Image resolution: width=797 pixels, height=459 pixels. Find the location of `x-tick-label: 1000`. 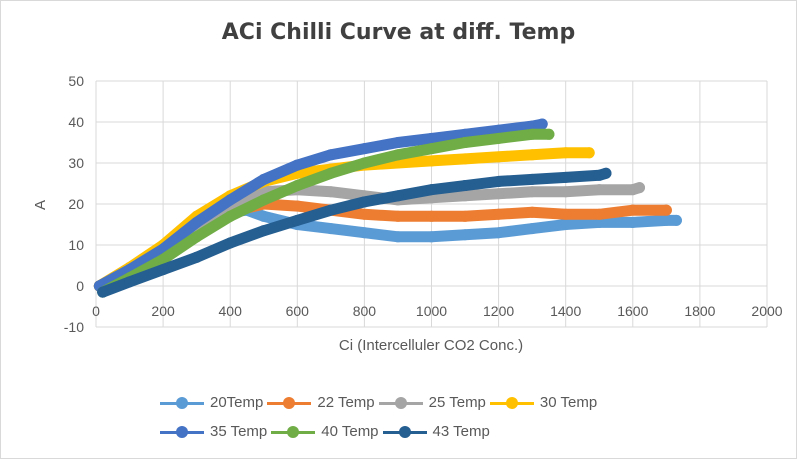

x-tick-label: 1000 is located at coordinates (431, 311).